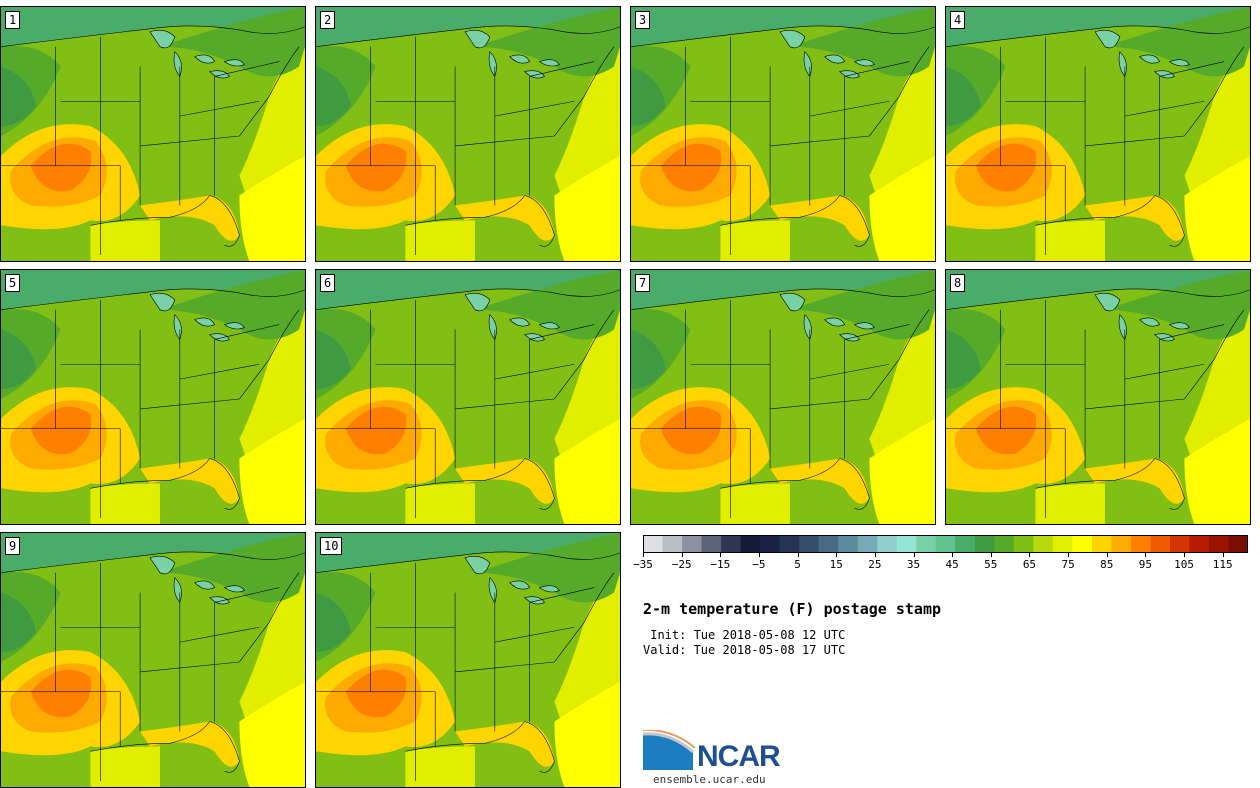 The height and width of the screenshot is (788, 1260). Describe the element at coordinates (153, 134) in the screenshot. I see `ensemble-member-map-1: 1` at that location.